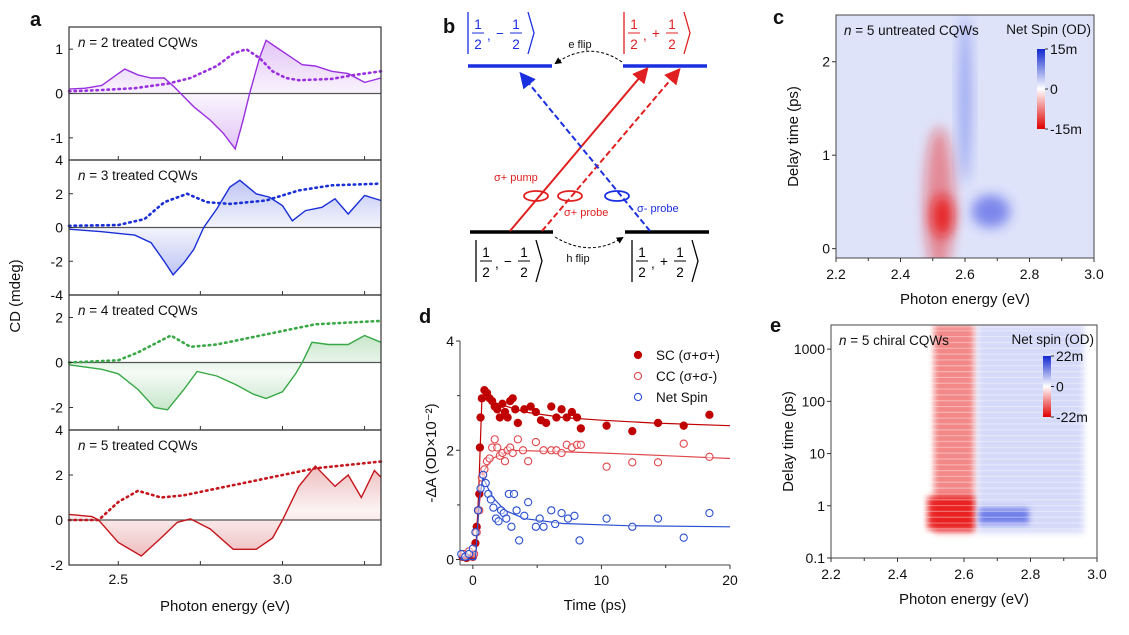  I want to click on x-tick-label: 20, so click(730, 580).